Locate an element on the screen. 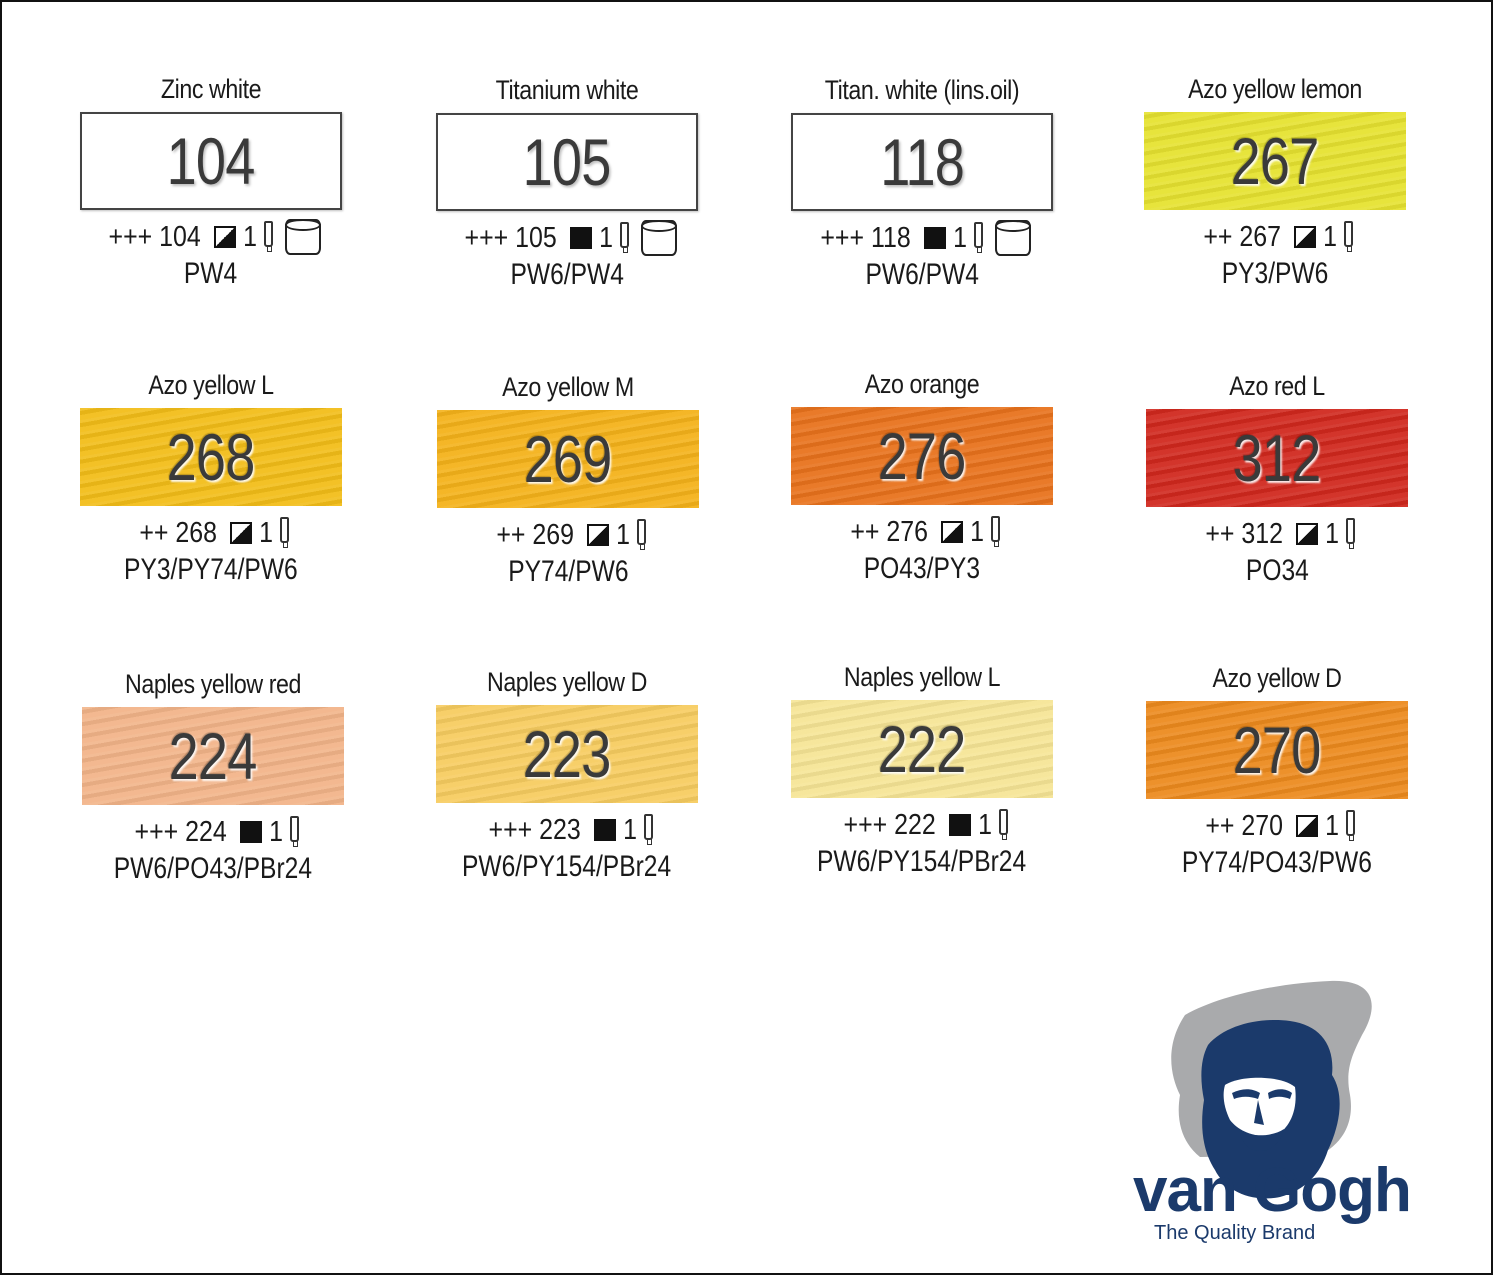 This screenshot has height=1275, width=1493. pigment-code: PY74/PW6 is located at coordinates (568, 571).